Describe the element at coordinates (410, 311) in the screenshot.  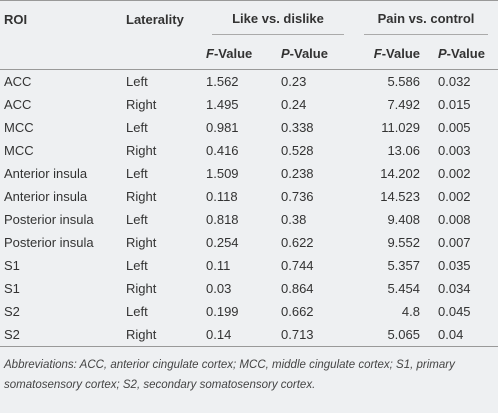
I see `table-cell: 4.8` at that location.